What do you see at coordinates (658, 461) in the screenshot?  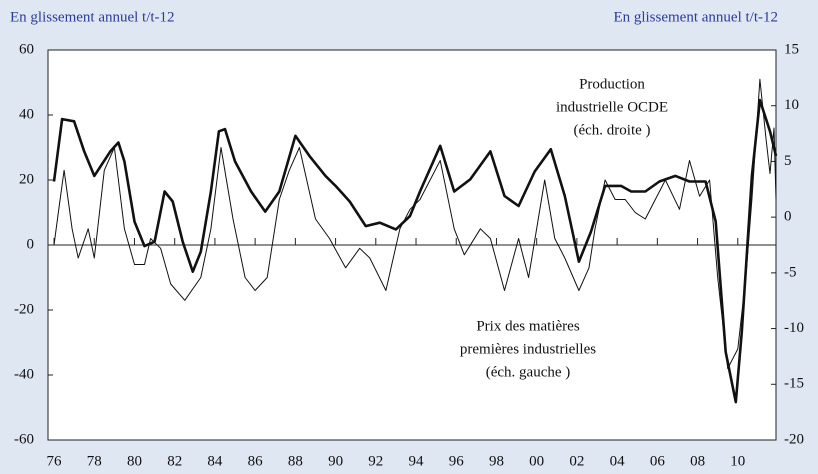 I see `x-tick-label: 06` at bounding box center [658, 461].